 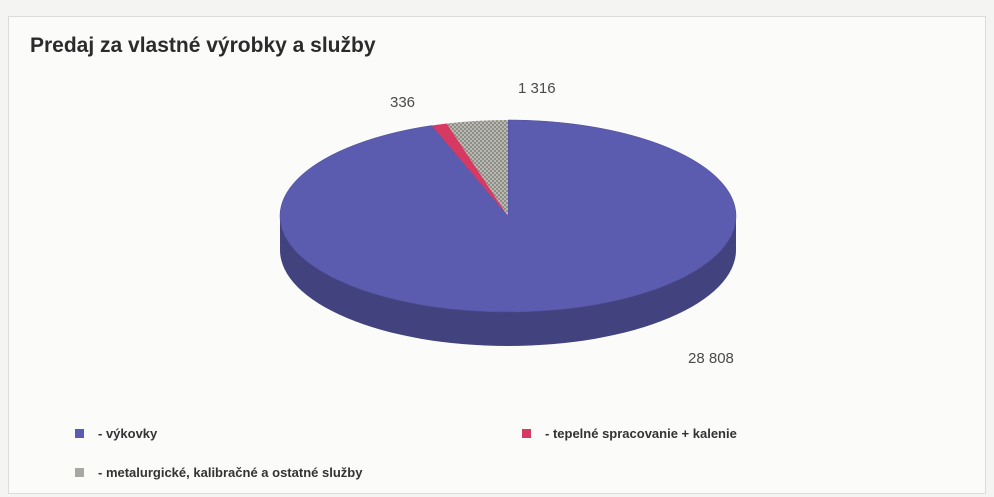 What do you see at coordinates (79, 472) in the screenshot?
I see `legend-swatch-metalurgicke` at bounding box center [79, 472].